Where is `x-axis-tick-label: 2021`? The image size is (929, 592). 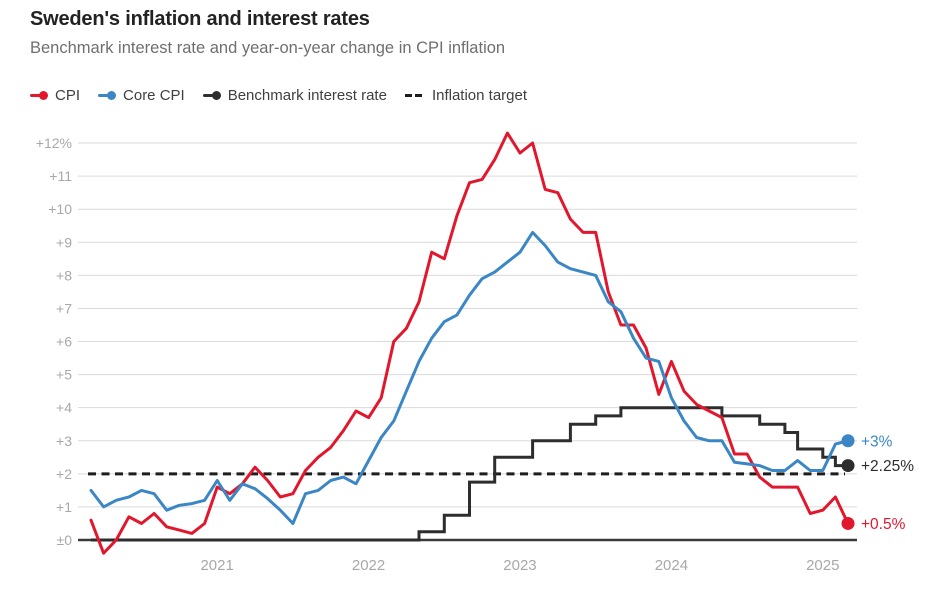
x-axis-tick-label: 2021 is located at coordinates (216, 565).